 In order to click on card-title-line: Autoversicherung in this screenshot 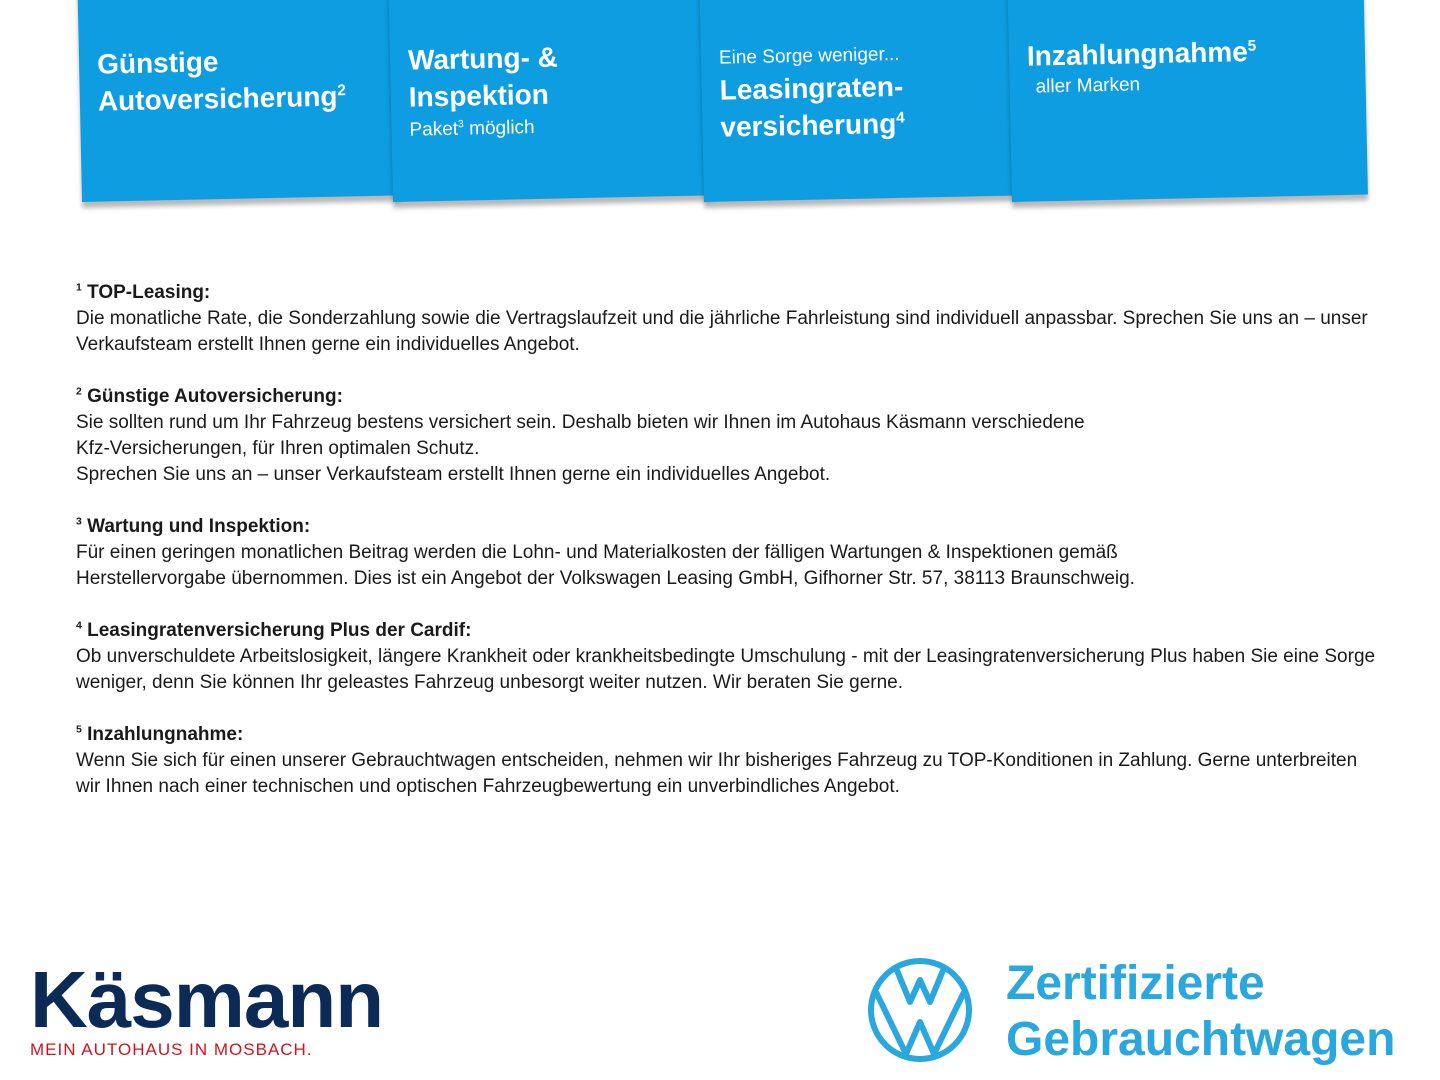, I will do `click(217, 98)`.